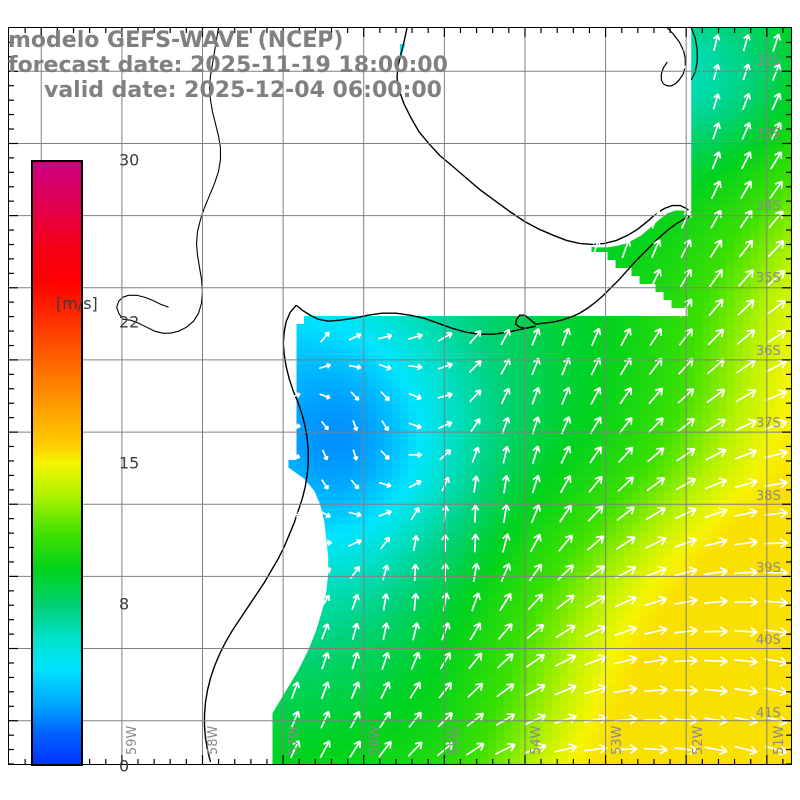 The height and width of the screenshot is (800, 800). Describe the element at coordinates (768, 424) in the screenshot. I see `lat-tick-label-37S: 37S` at that location.